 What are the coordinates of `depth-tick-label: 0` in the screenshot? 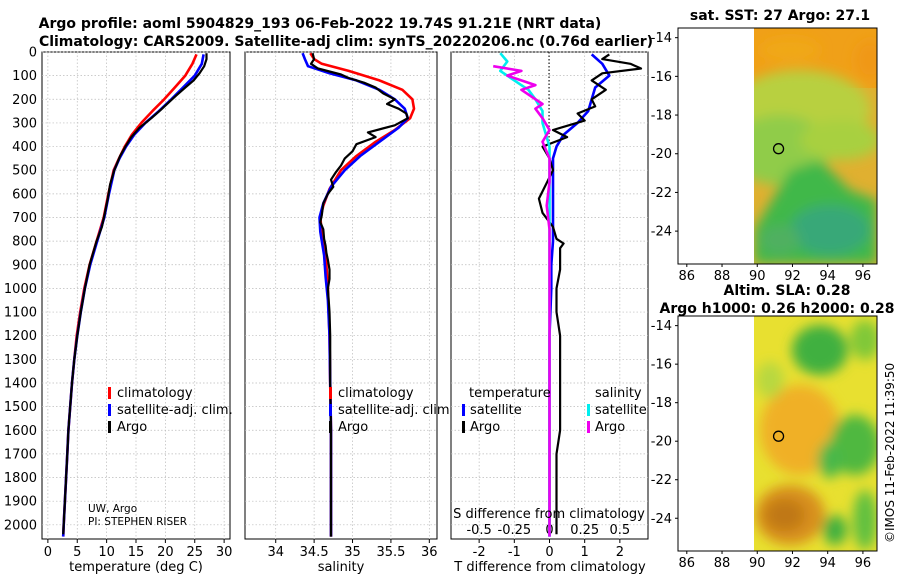 It's located at (33, 53).